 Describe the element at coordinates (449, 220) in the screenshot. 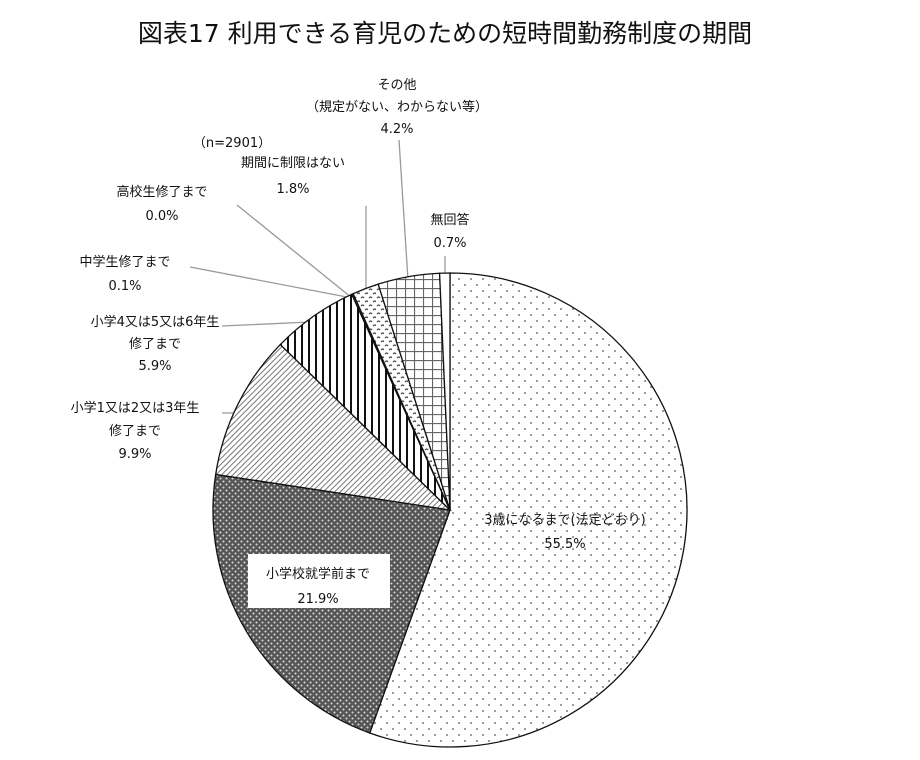

I see `slice-label-8: 無回答` at that location.